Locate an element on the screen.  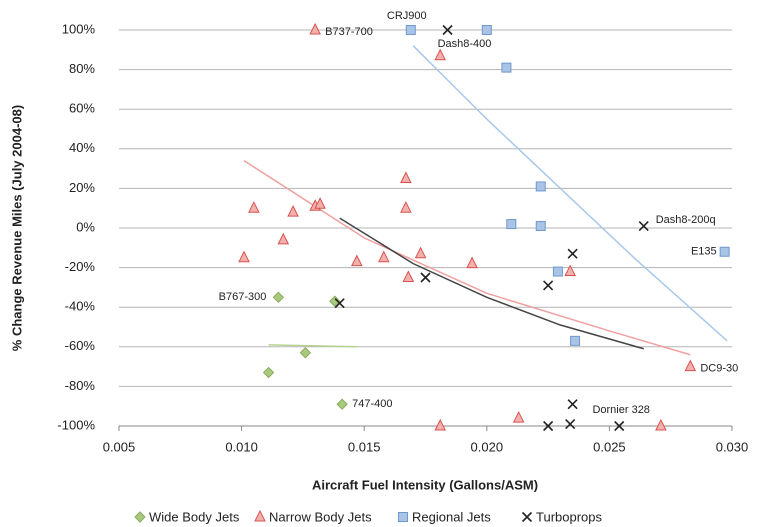
point-label: Dash8-400 is located at coordinates (465, 44).